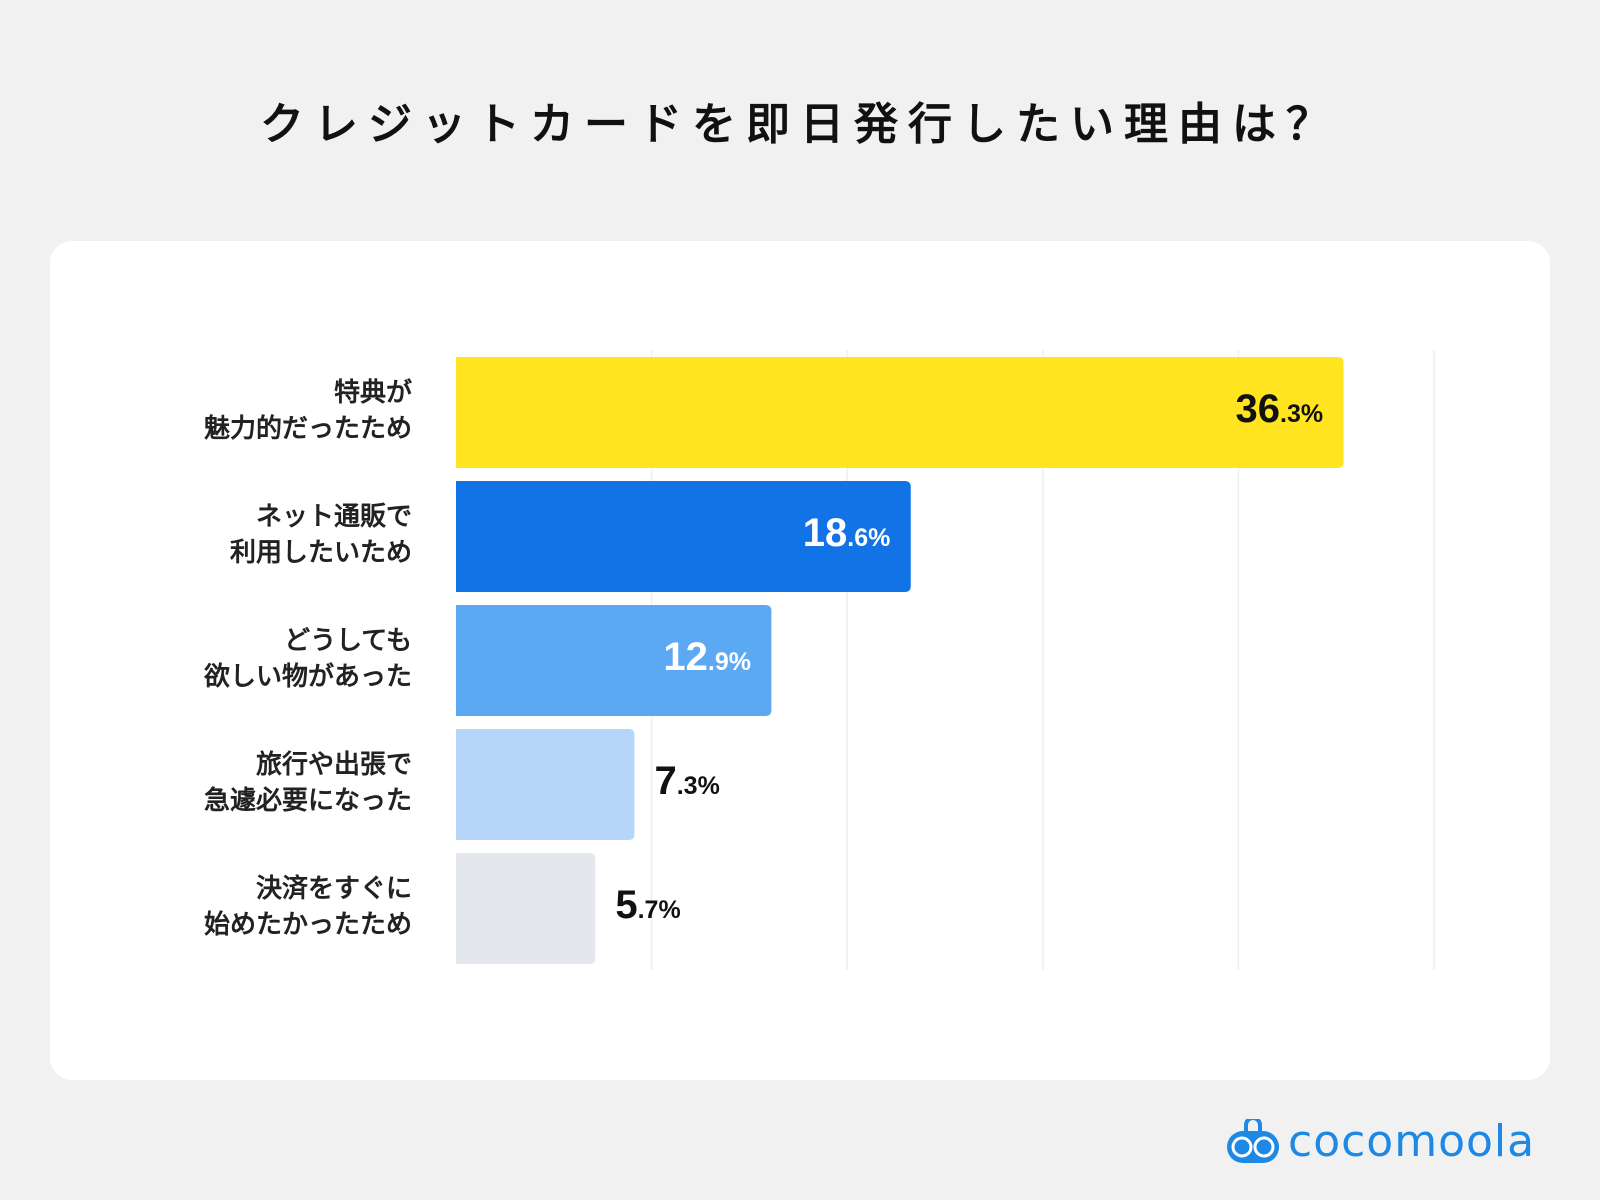  I want to click on category-label: 特典が魅力的だったため, so click(256, 411).